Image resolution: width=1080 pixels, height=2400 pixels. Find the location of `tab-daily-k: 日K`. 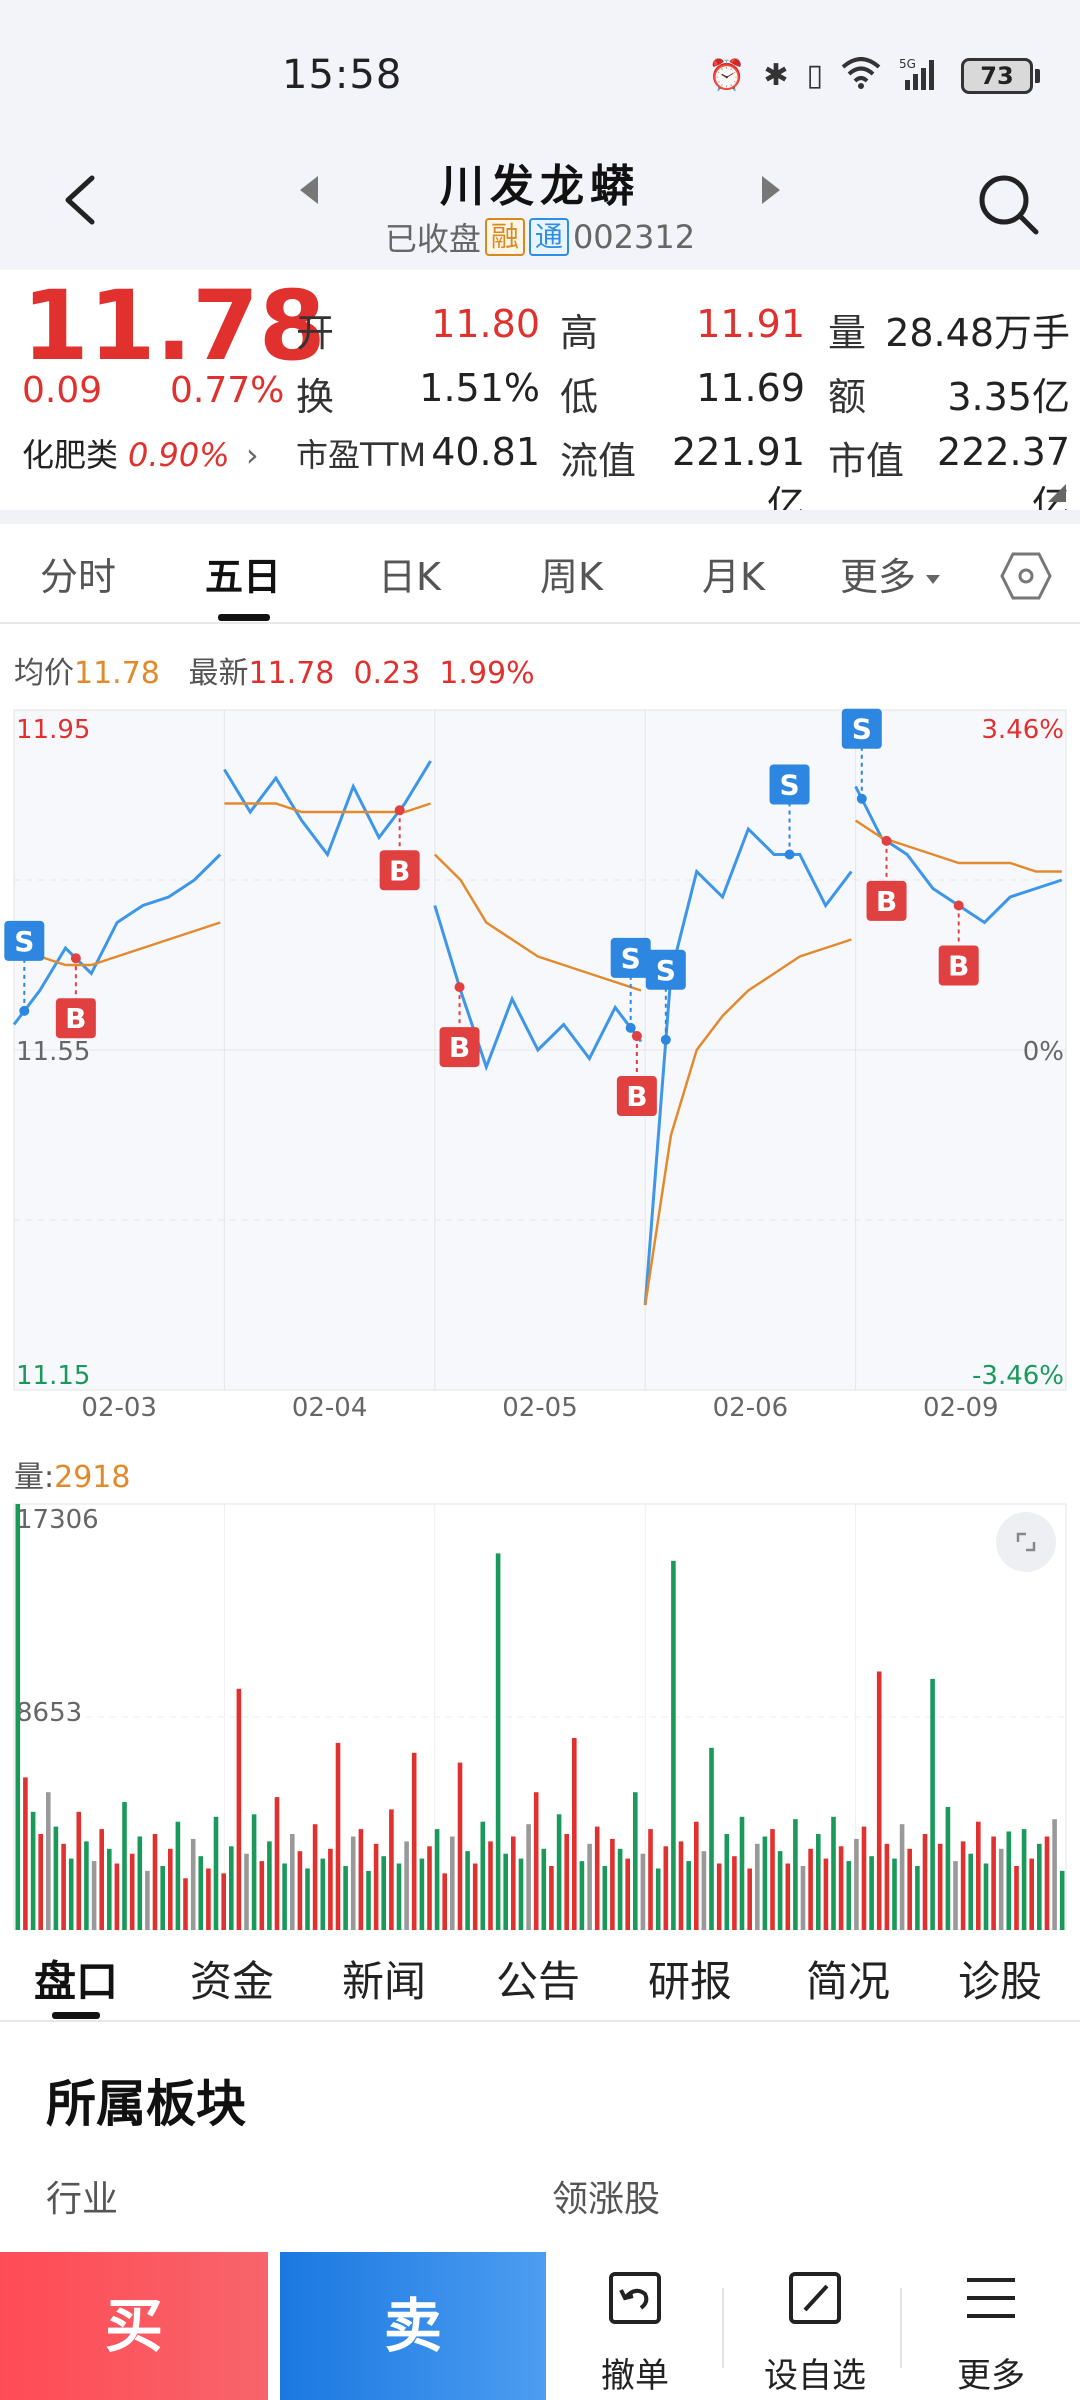

tab-daily-k: 日K is located at coordinates (409, 577).